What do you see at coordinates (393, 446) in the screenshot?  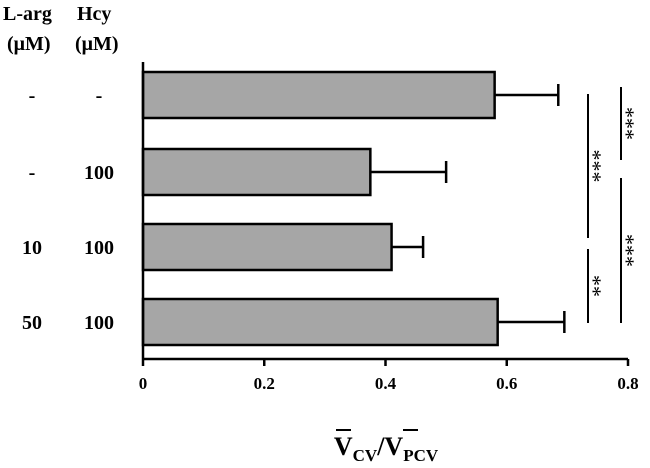 I see `x-label-den-main: V` at bounding box center [393, 446].